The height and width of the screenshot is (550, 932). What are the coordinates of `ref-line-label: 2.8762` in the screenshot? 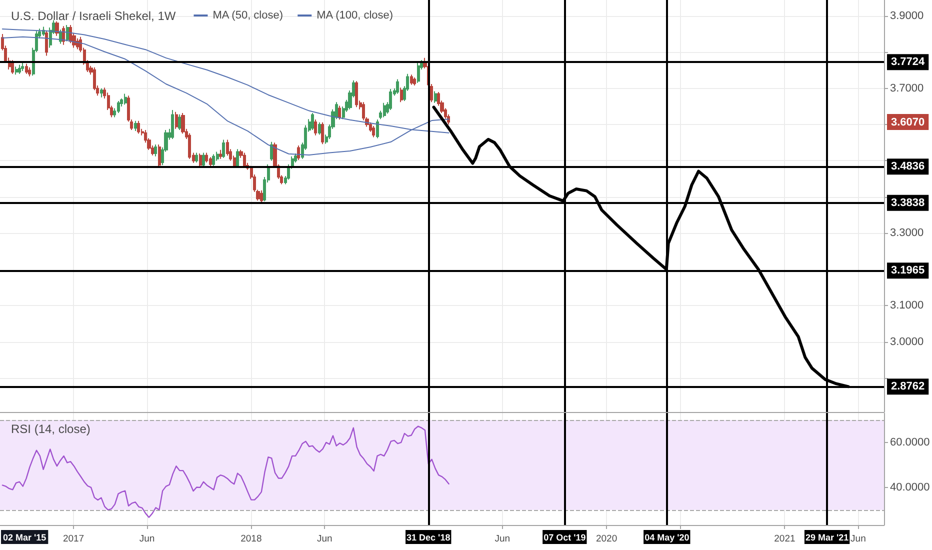 It's located at (908, 386).